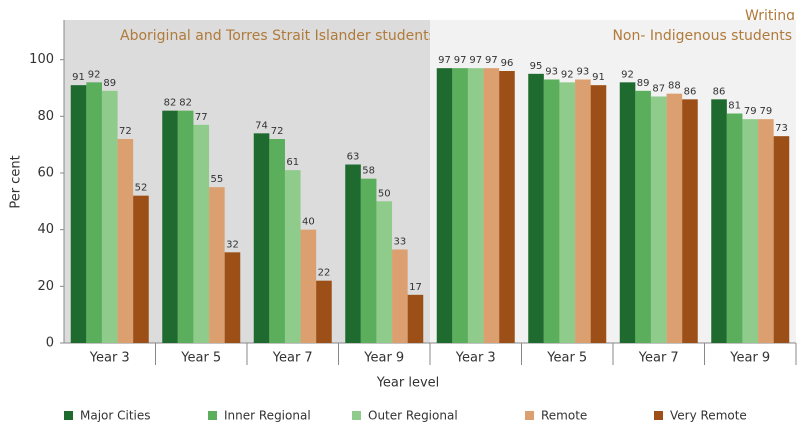  I want to click on legend-label: Outer Regional, so click(413, 416).